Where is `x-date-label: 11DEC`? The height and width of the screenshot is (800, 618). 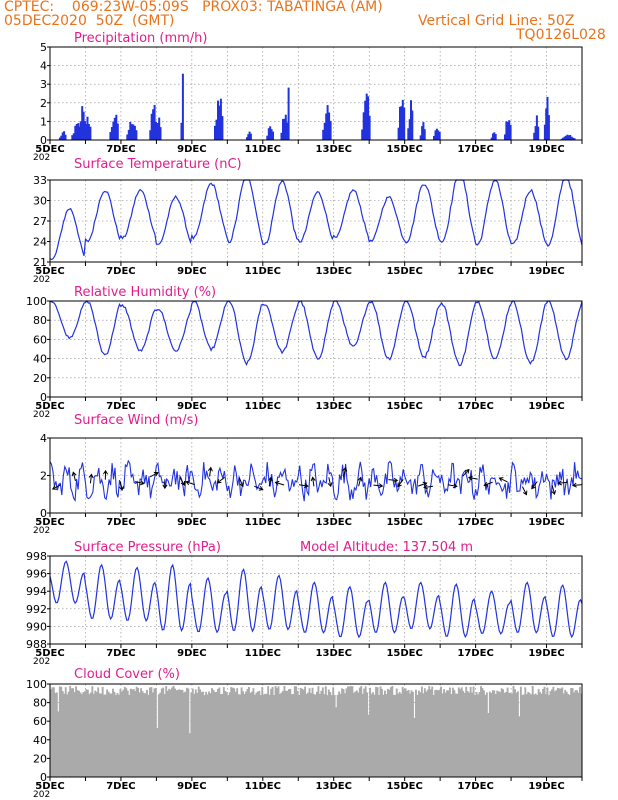 x-date-label: 11DEC is located at coordinates (263, 149).